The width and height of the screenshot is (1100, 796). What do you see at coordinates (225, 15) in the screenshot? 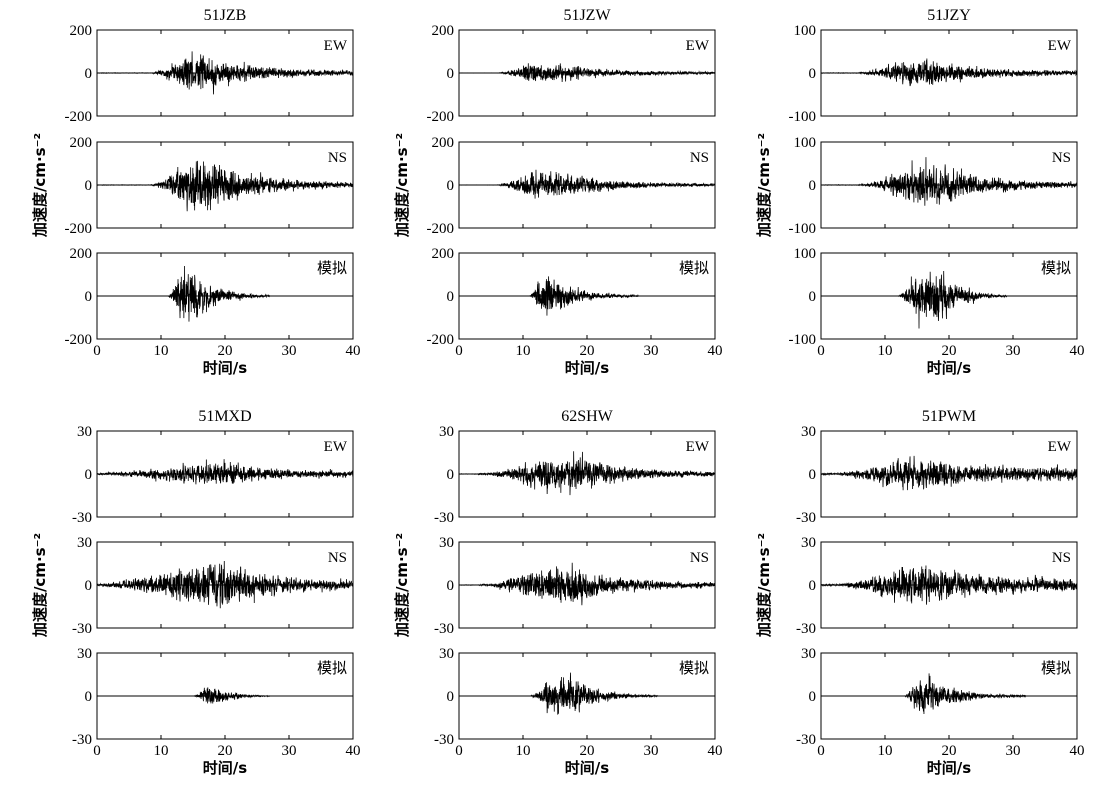
I see `chart-title: 51JZB` at bounding box center [225, 15].